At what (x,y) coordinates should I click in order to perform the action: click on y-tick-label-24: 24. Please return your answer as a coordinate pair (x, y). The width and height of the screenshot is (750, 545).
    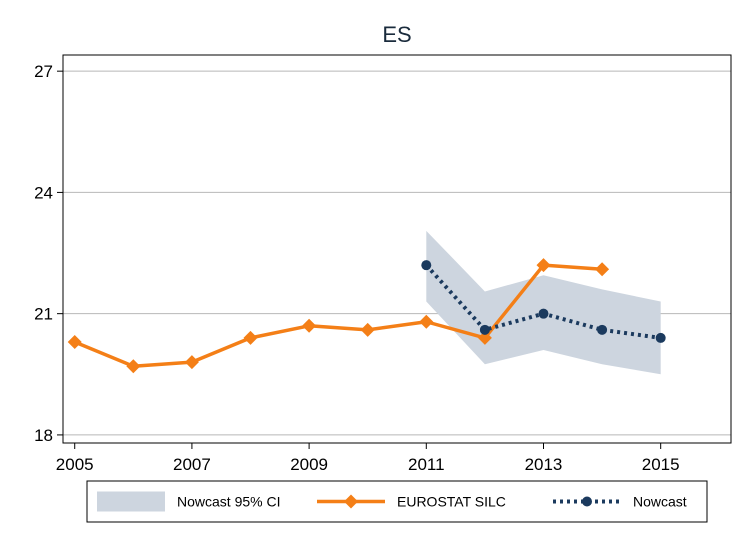
    Looking at the image, I should click on (43, 192).